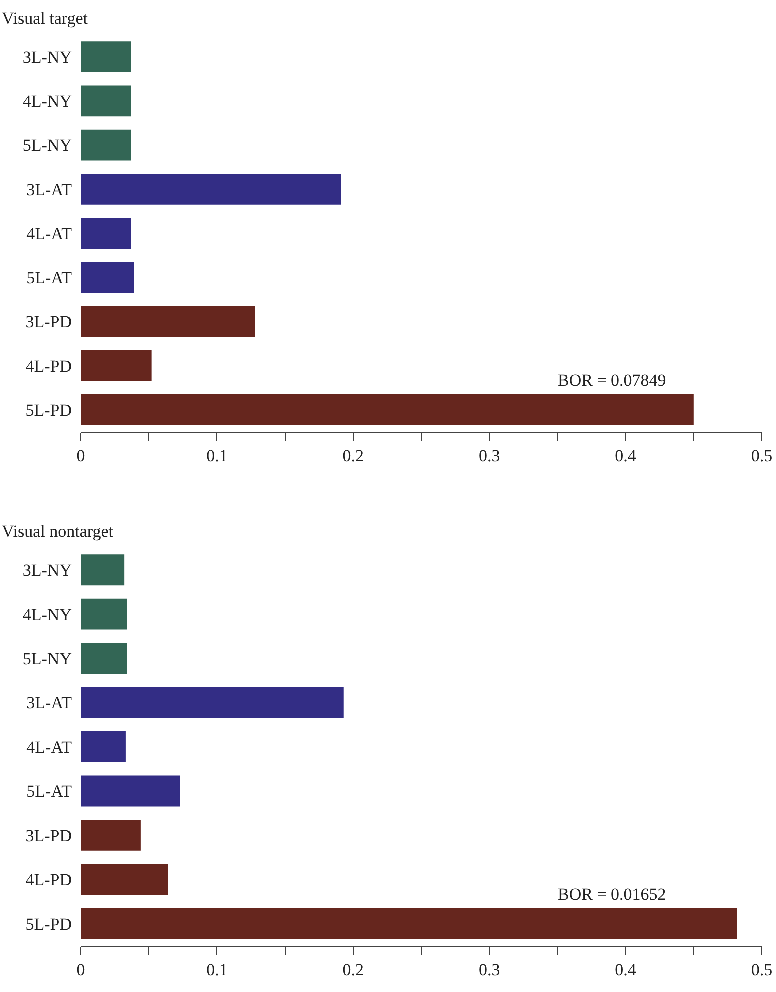 The image size is (776, 992). I want to click on annotation: BOR = 0.07849, so click(612, 380).